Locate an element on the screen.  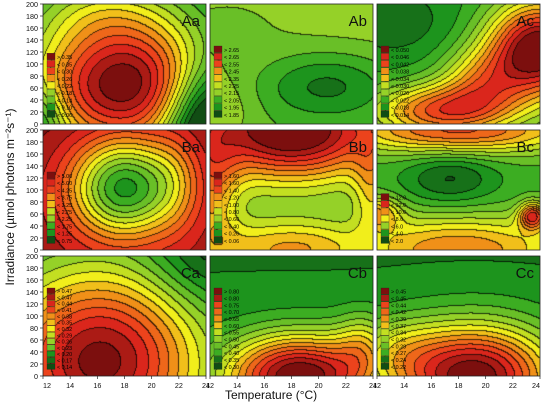
y-tick-label: 140 is located at coordinates (32, 292).